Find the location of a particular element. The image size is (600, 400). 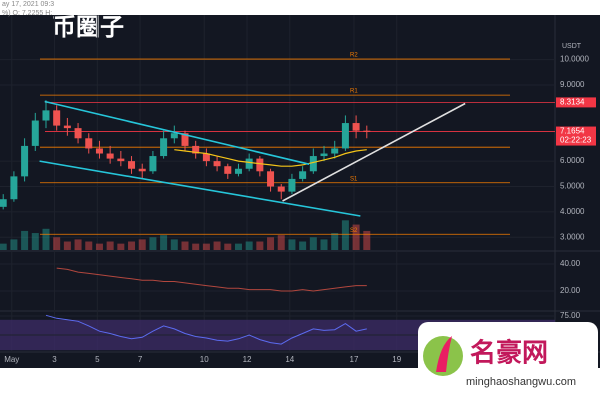

price-tag-timer: 02:22:23 is located at coordinates (576, 140).